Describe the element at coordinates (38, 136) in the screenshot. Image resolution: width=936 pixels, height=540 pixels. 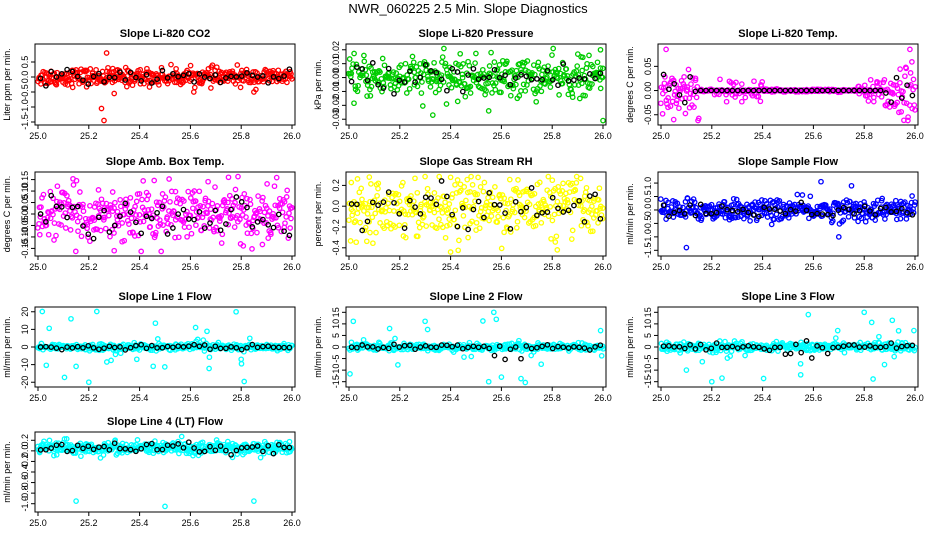
I see `x-tick-label: 25.0` at that location.